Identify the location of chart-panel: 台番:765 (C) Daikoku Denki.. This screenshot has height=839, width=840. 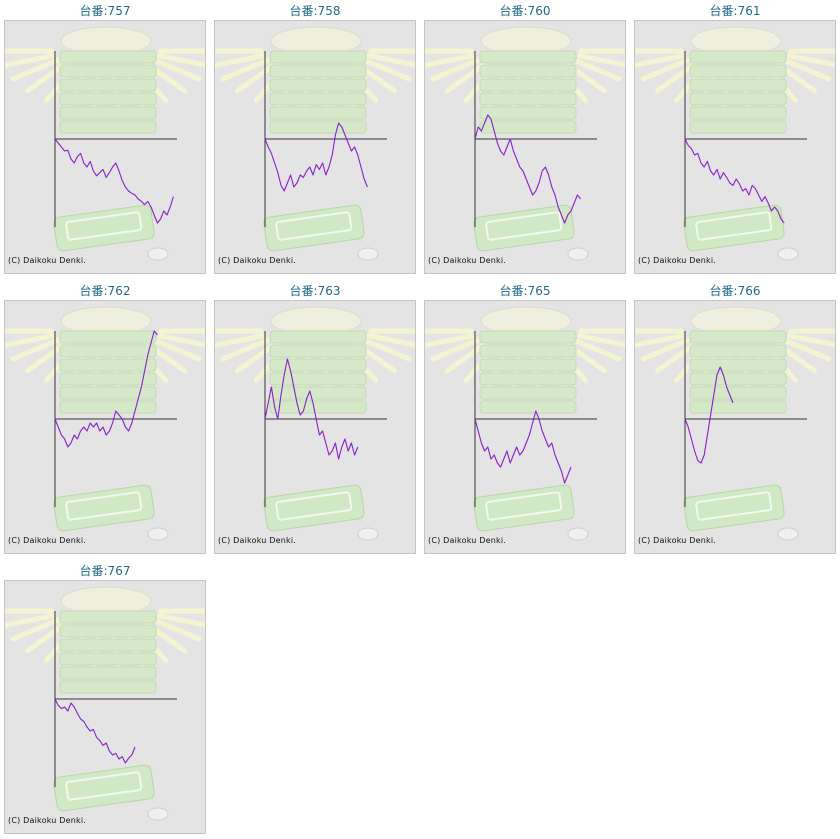
(525, 418).